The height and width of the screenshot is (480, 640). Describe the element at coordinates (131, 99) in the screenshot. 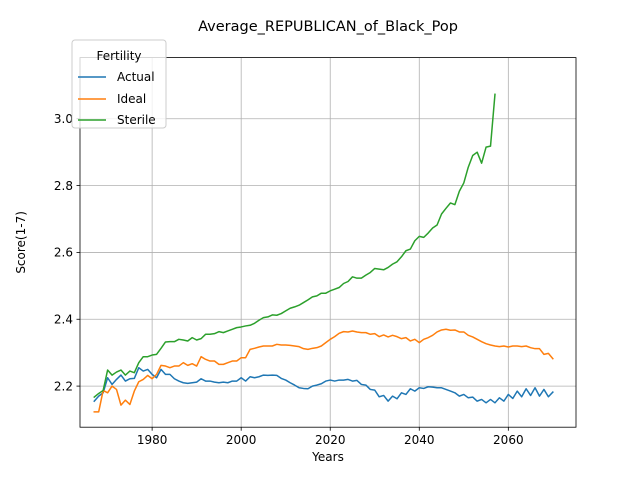

I see `legend-label-ideal: Ideal` at that location.